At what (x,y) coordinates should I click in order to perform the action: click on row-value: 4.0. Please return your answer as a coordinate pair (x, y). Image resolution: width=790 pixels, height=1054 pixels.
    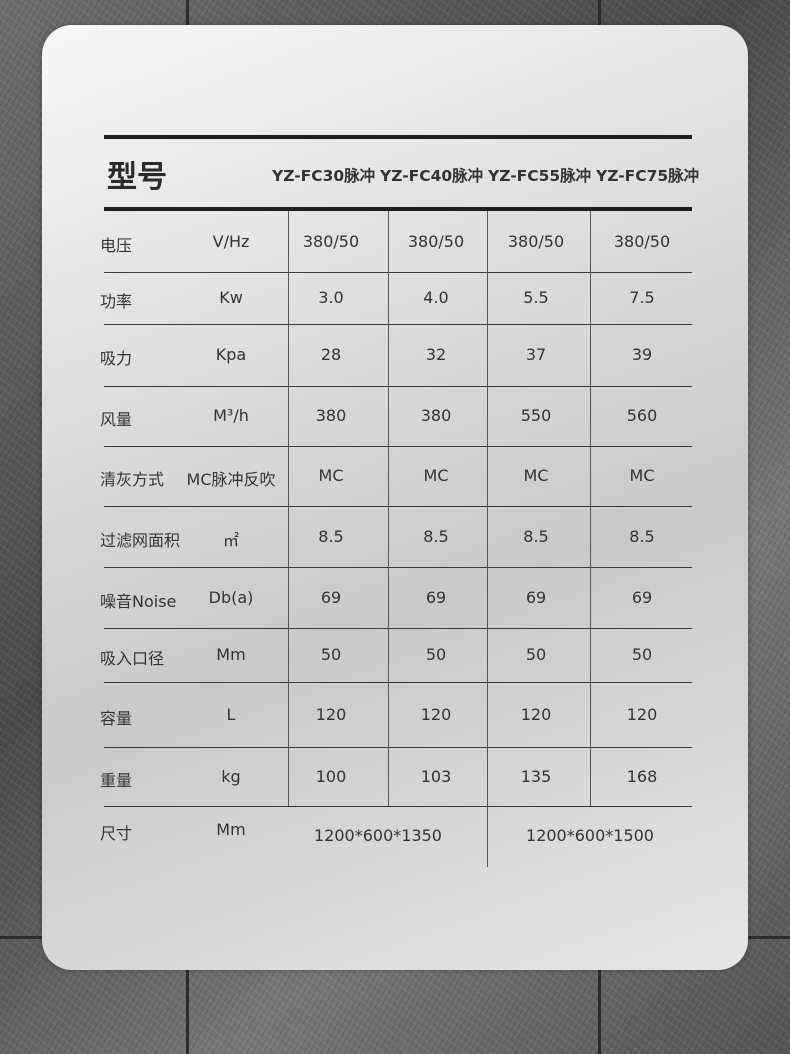
    Looking at the image, I should click on (436, 297).